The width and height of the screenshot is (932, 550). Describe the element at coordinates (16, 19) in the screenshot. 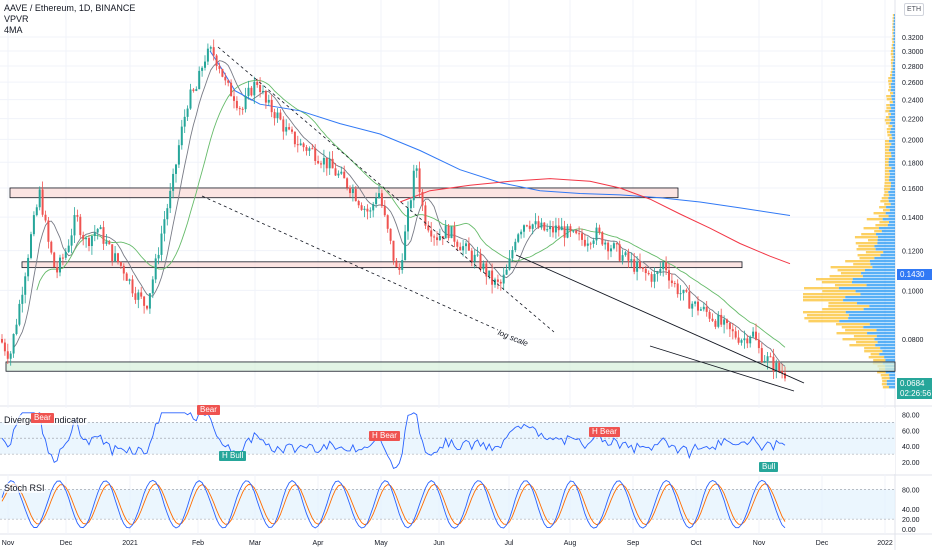

I see `indicator-vpvr: VPVR` at that location.